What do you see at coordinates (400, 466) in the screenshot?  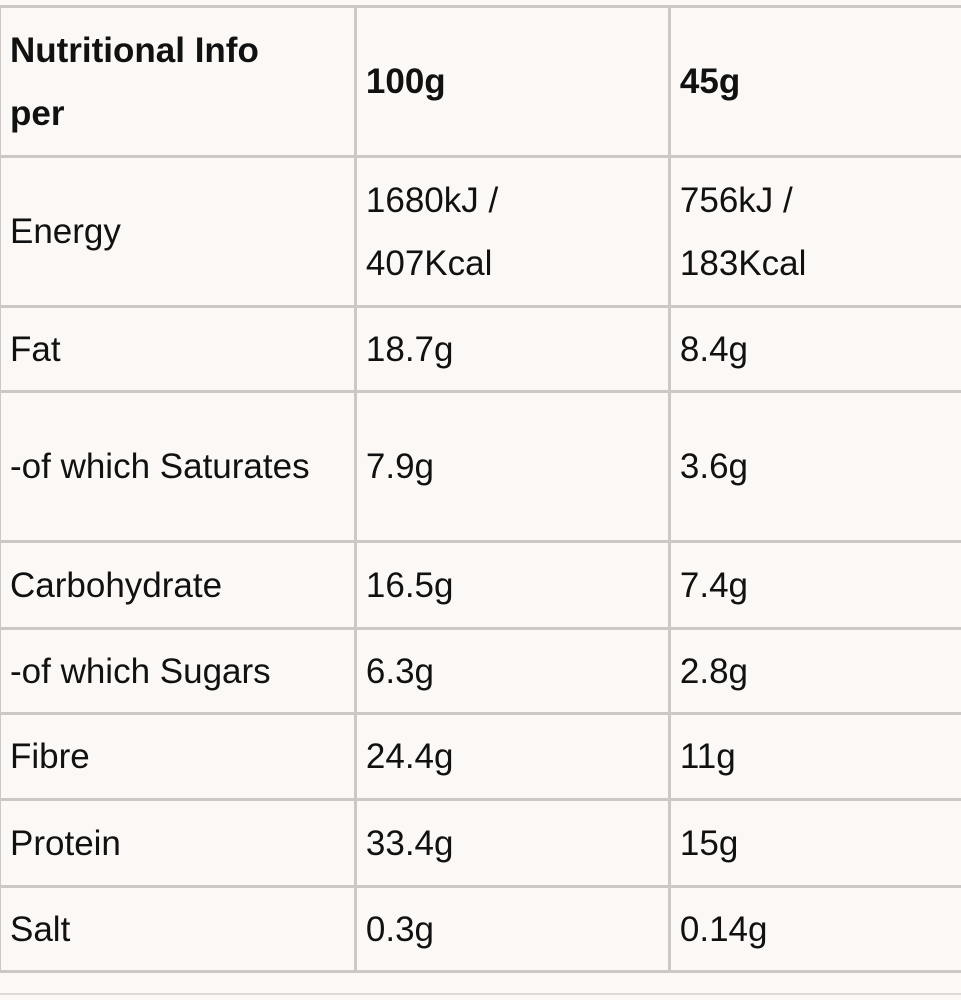 I see `cell-text: 7.9g` at bounding box center [400, 466].